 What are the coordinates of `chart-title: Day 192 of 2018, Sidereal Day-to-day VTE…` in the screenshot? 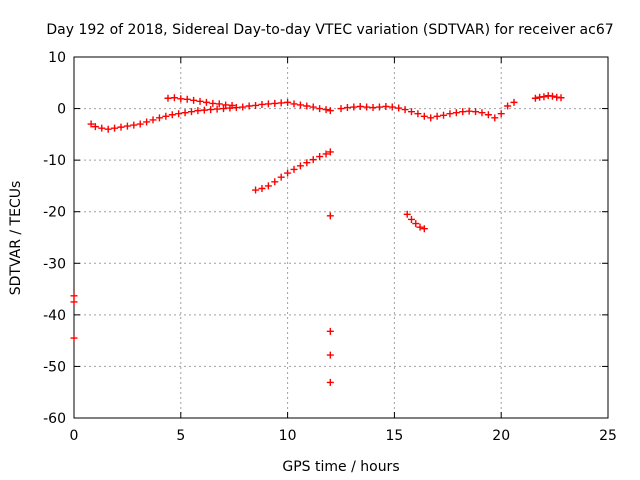 It's located at (329, 30).